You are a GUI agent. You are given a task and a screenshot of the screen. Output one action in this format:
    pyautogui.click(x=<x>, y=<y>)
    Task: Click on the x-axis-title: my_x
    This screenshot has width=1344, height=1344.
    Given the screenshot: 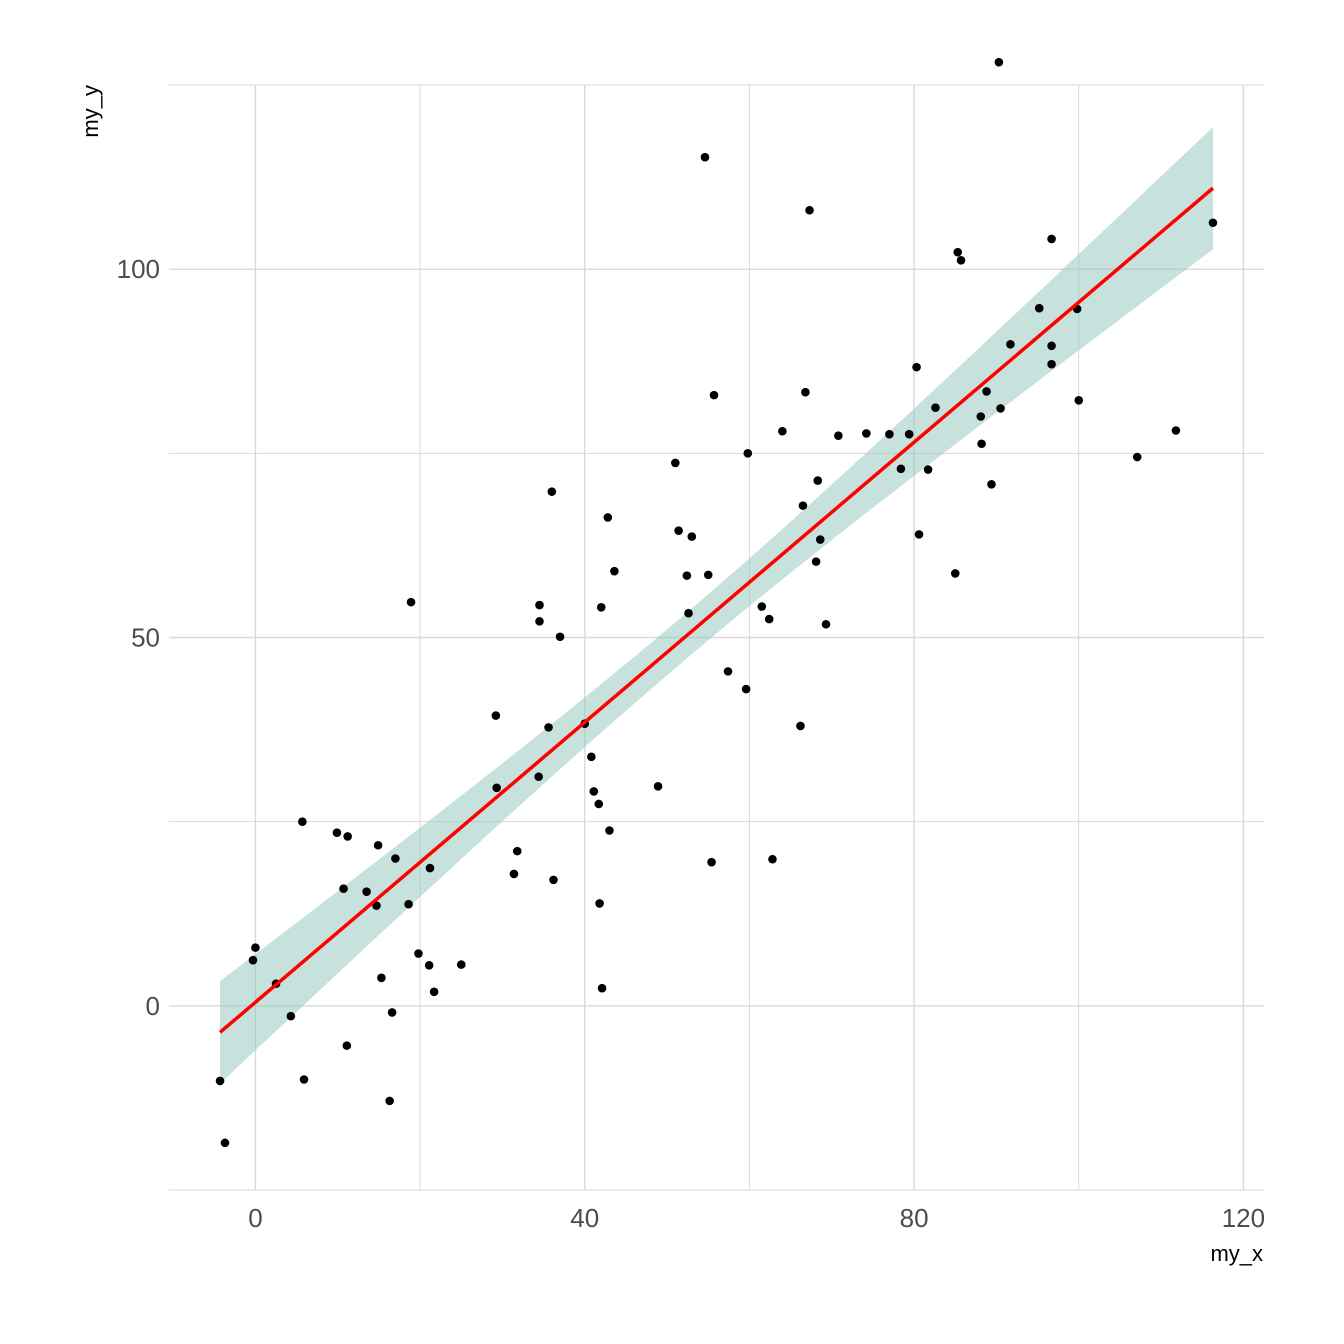 What is the action you would take?
    pyautogui.click(x=1236, y=1253)
    